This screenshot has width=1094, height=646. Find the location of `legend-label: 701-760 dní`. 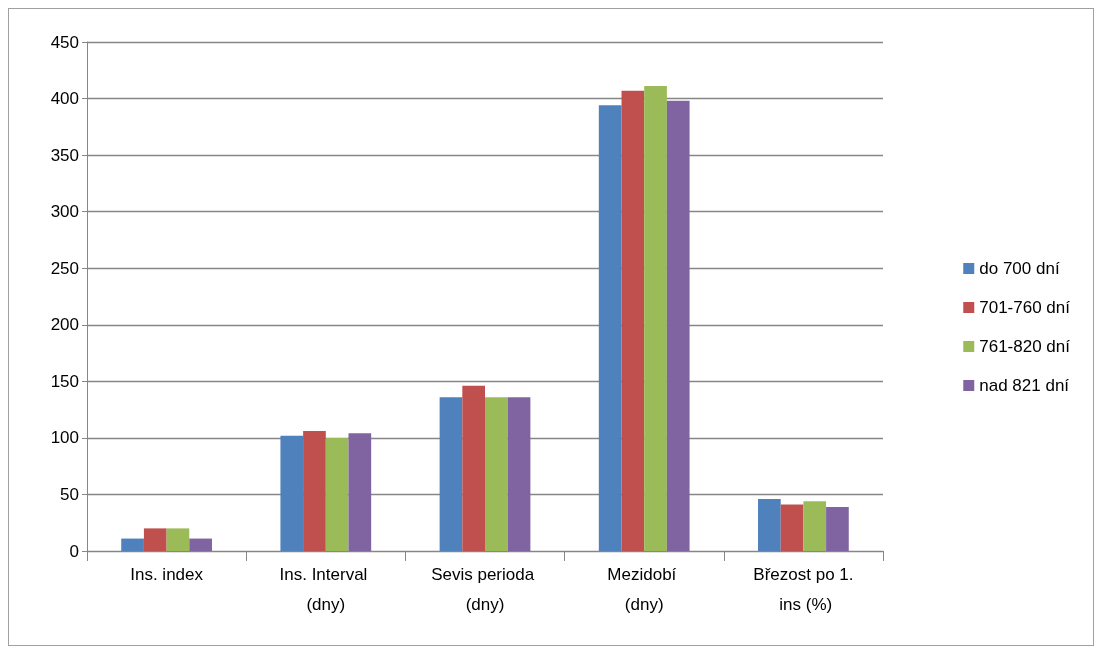

legend-label: 701-760 dní is located at coordinates (1025, 307).